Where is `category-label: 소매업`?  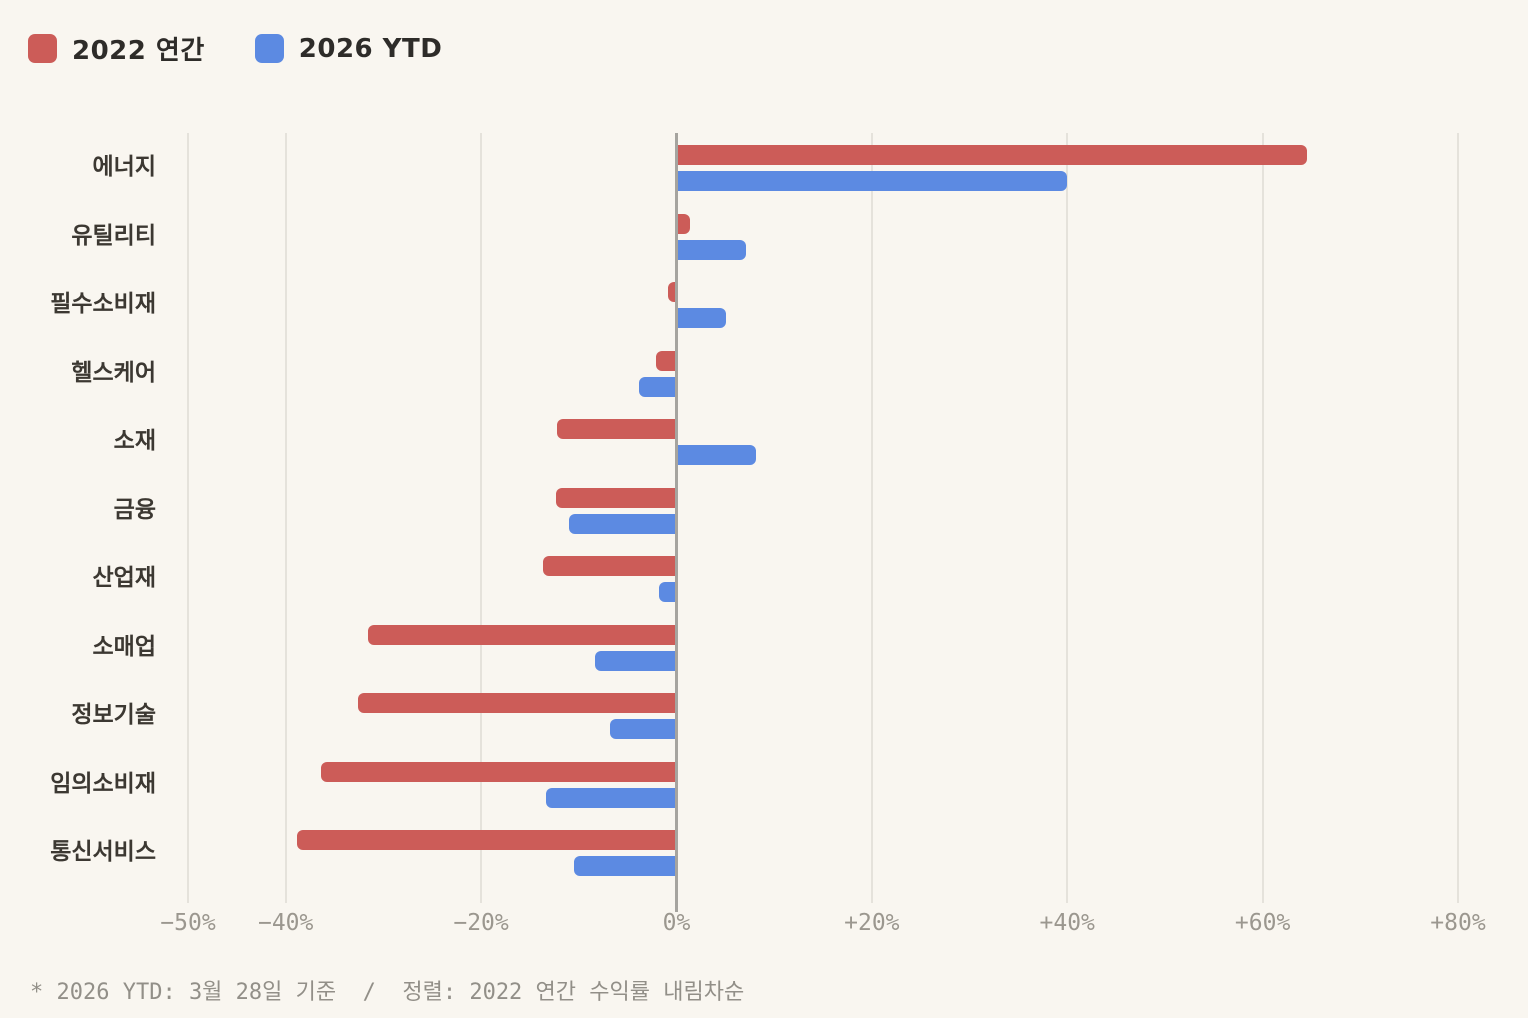
category-label: 소매업 is located at coordinates (124, 646).